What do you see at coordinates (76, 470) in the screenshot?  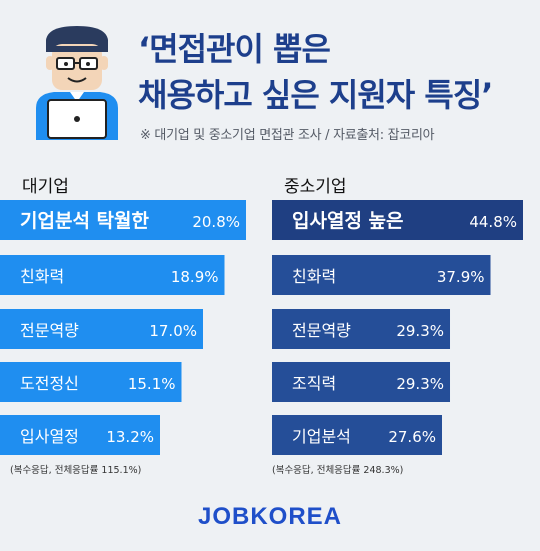 I see `large-company-footnote: (복수응답, 전체응답률 115.1%)` at bounding box center [76, 470].